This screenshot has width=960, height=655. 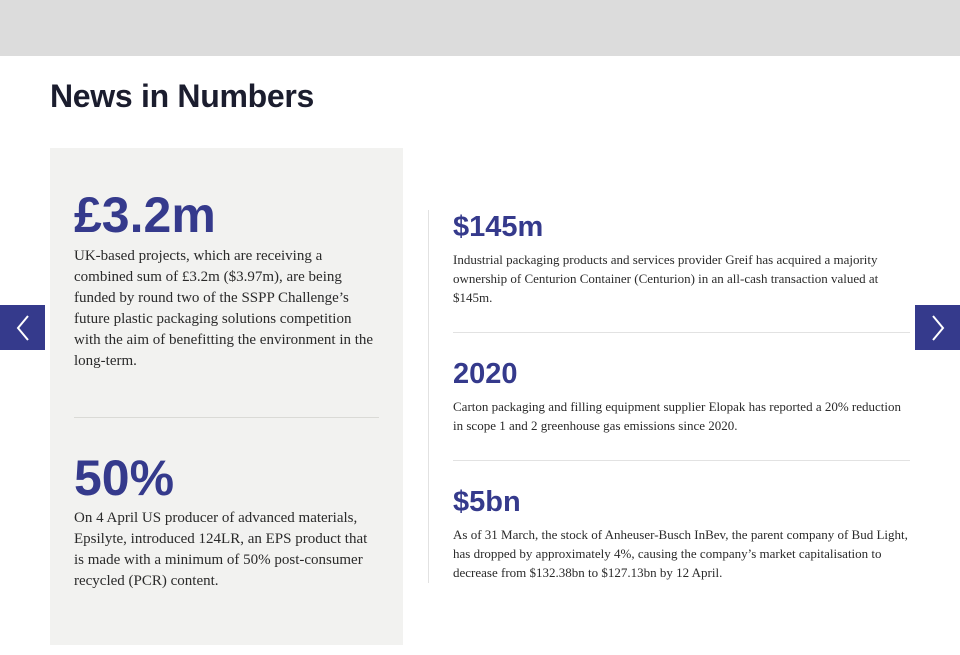 I want to click on featured-stat-figure: £3.2m, so click(x=145, y=215).